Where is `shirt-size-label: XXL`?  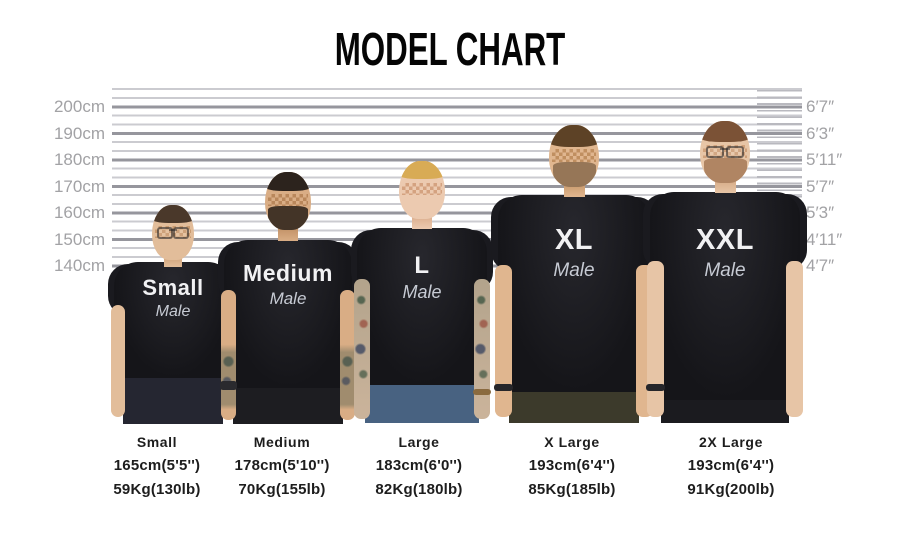
shirt-size-label: XXL is located at coordinates (725, 240).